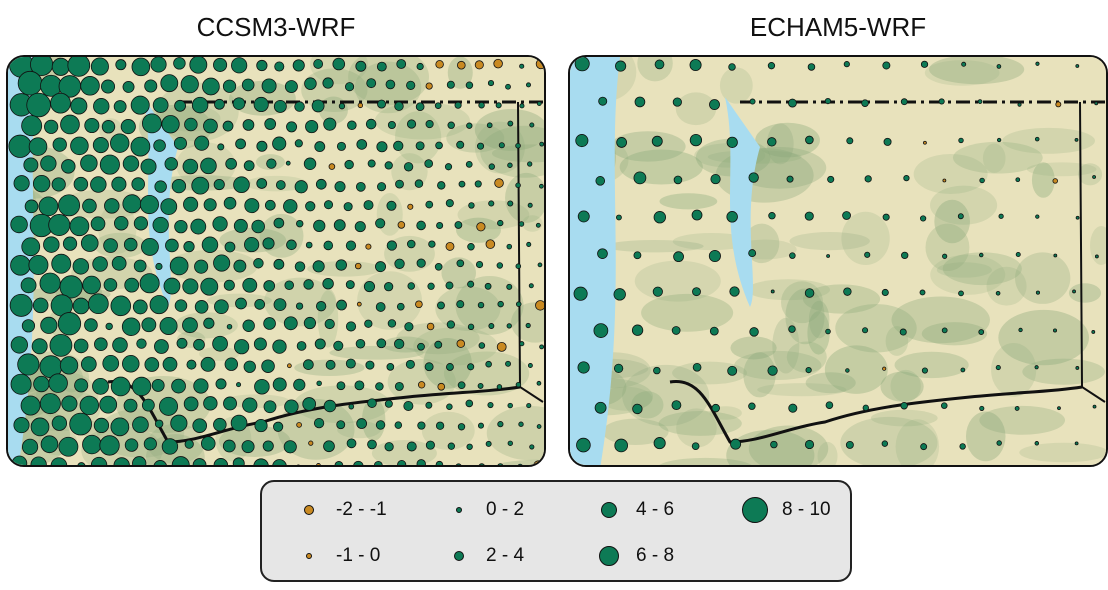 This screenshot has height=590, width=1108. What do you see at coordinates (336, 556) in the screenshot?
I see `legend-item: -1 - 0` at bounding box center [336, 556].